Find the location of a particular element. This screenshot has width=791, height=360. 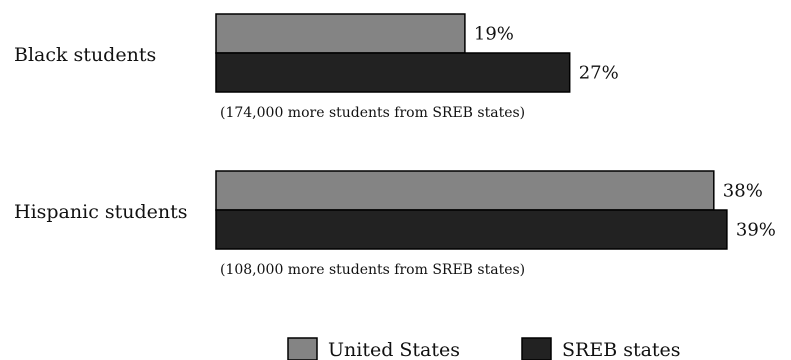

bar-hispanic-students-sreb-states is located at coordinates (471, 229).